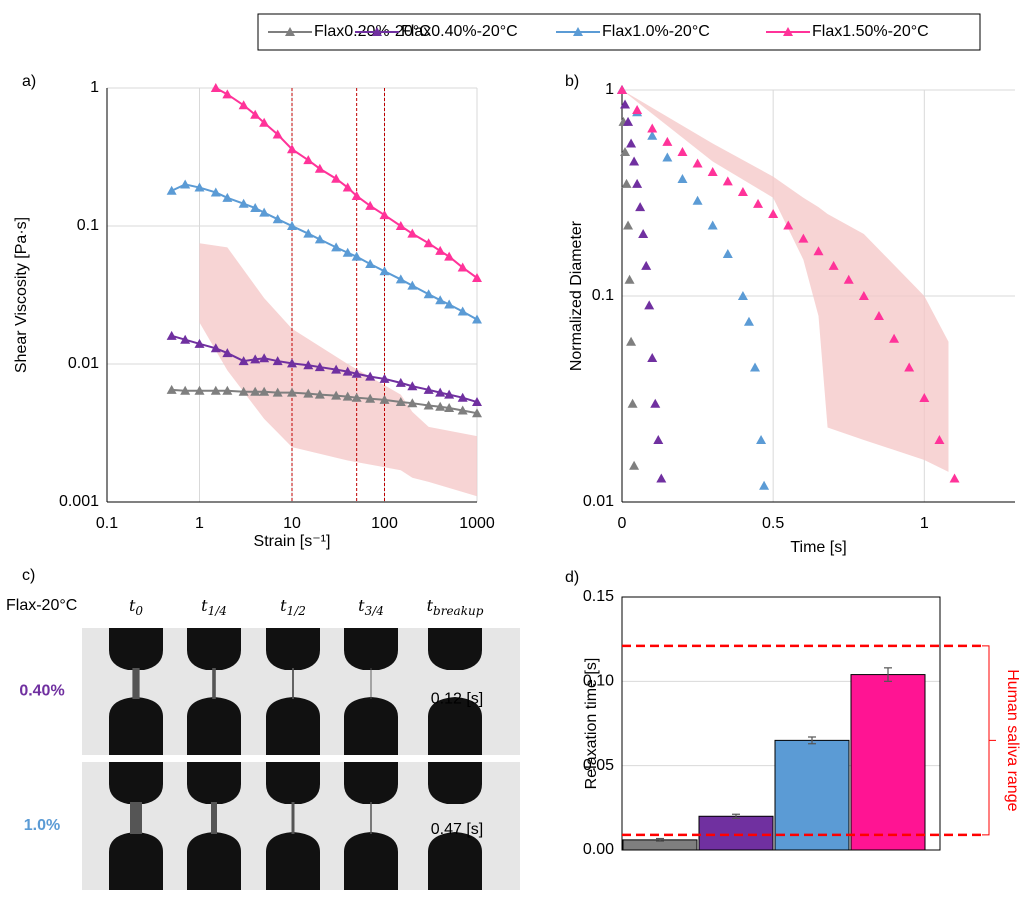 The height and width of the screenshot is (905, 1030). Describe the element at coordinates (199, 523) in the screenshot. I see `x-tick-label: 1` at that location.